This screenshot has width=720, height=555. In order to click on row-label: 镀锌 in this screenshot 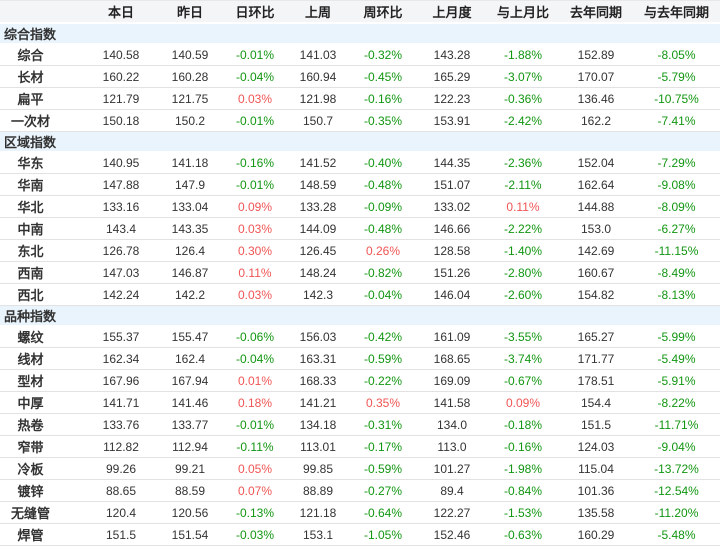, I will do `click(42, 490)`.